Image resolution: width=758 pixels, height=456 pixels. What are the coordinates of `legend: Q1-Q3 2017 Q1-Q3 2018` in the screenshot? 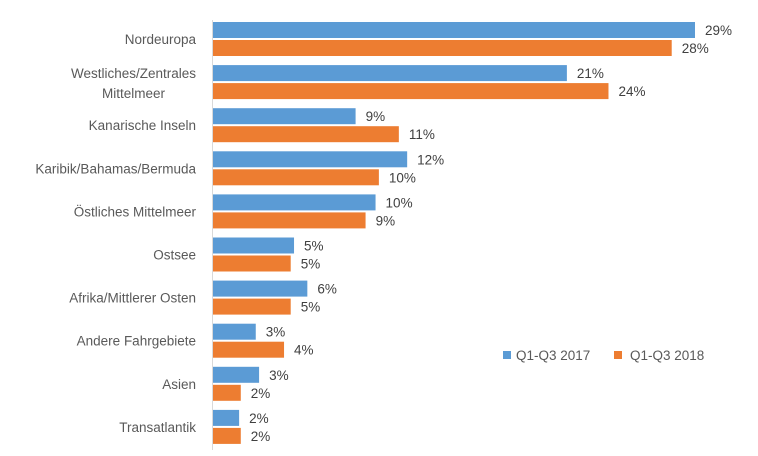 It's located at (603, 355).